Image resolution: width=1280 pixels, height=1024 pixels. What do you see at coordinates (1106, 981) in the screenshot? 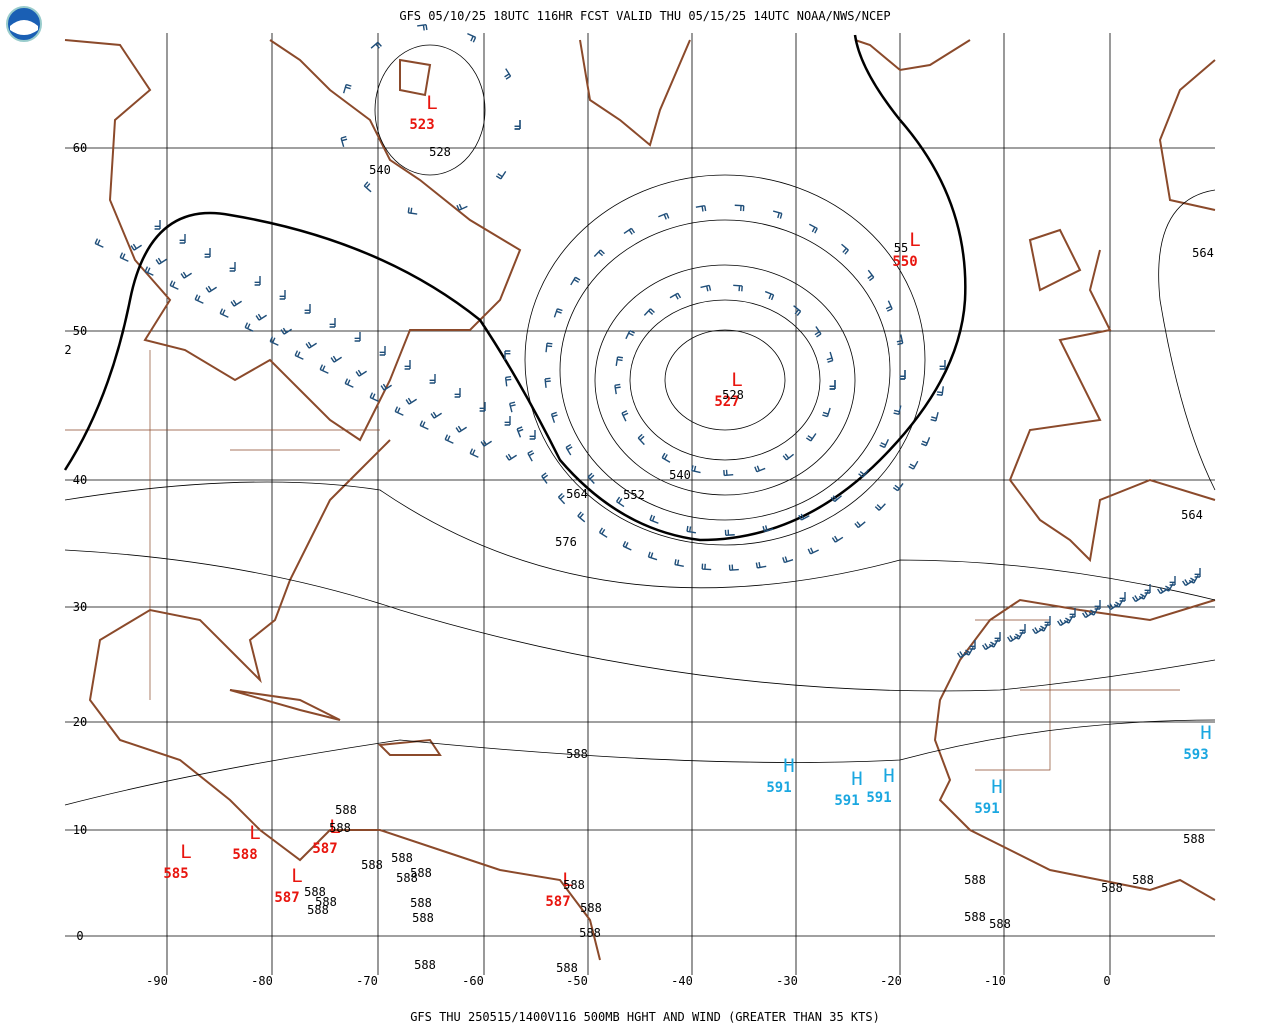
I see `lon-label: 0` at bounding box center [1106, 981].